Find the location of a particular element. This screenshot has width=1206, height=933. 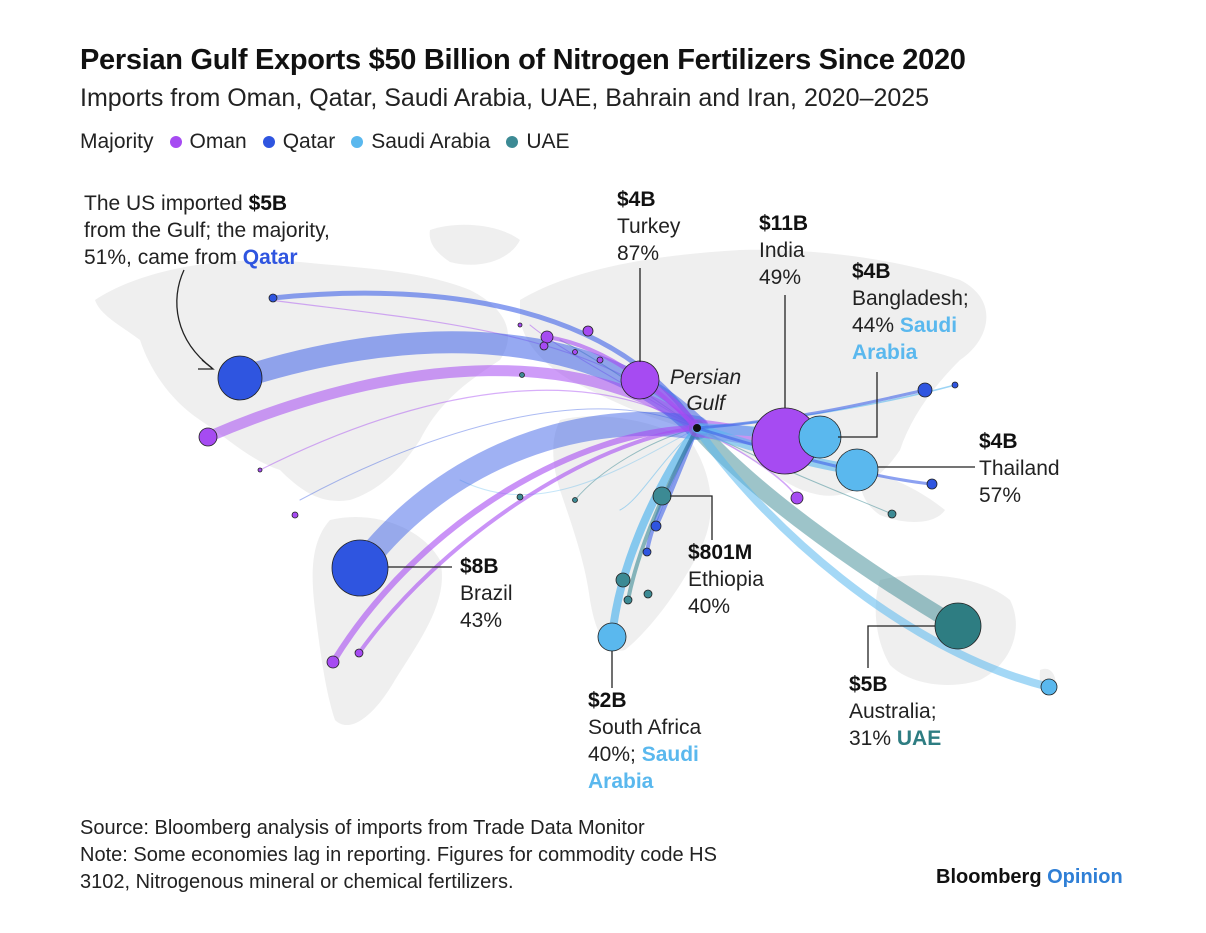

brand-logo: Bloomberg Opinion is located at coordinates (1029, 877).